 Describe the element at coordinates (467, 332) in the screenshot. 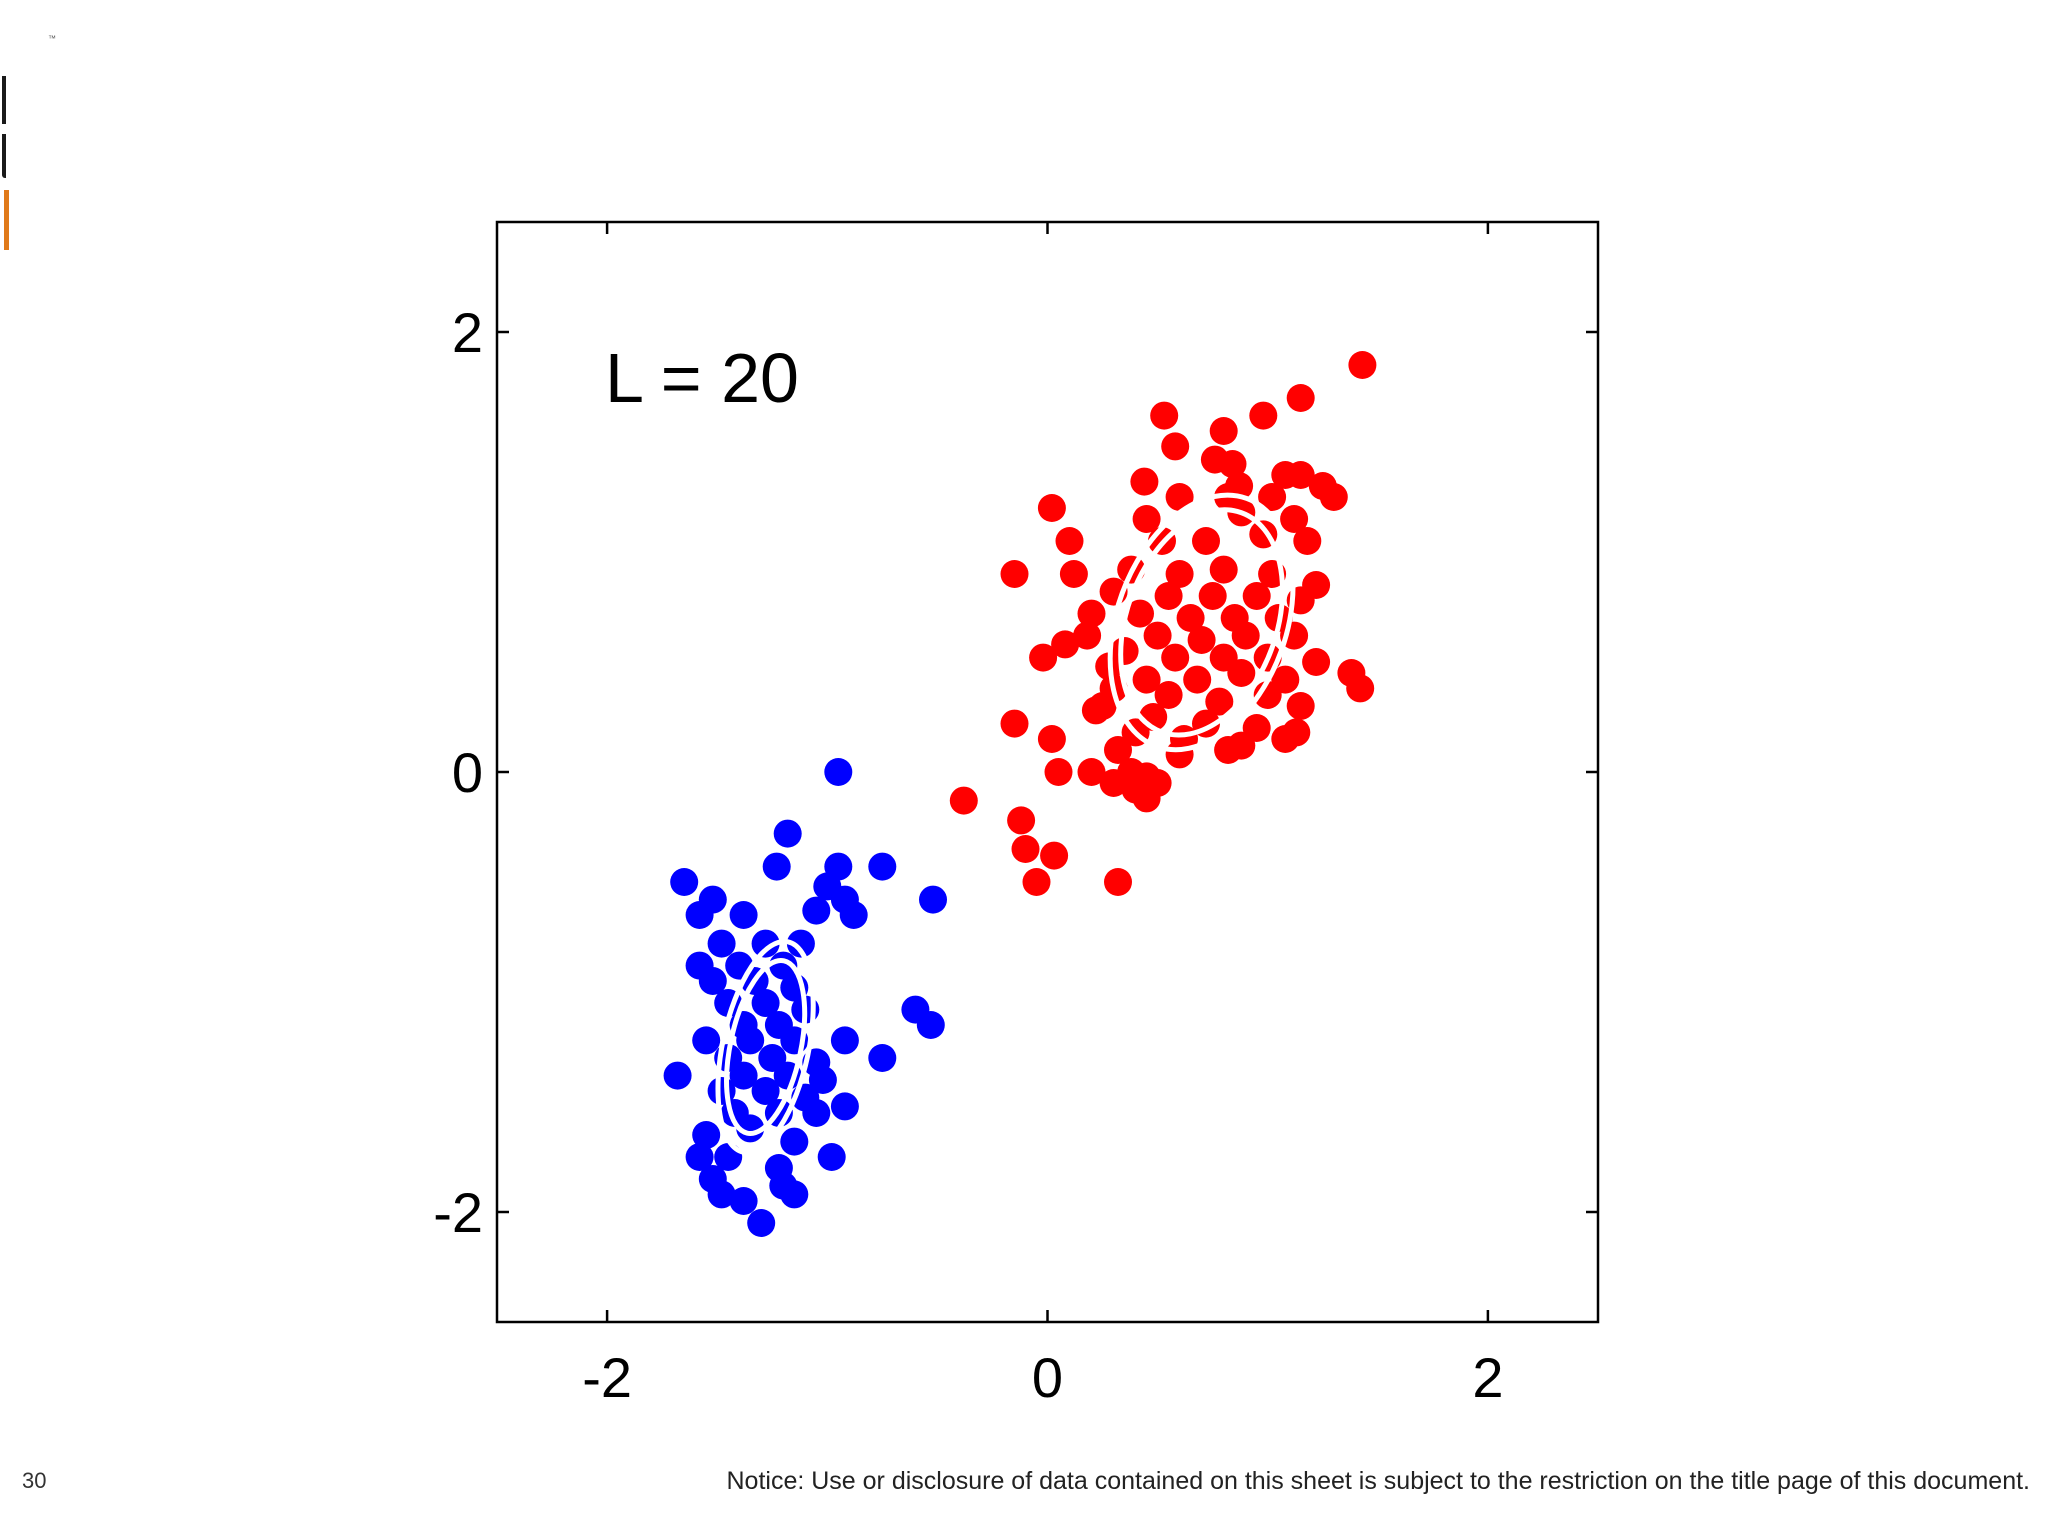

I see `y-tick-label-2: 2` at that location.